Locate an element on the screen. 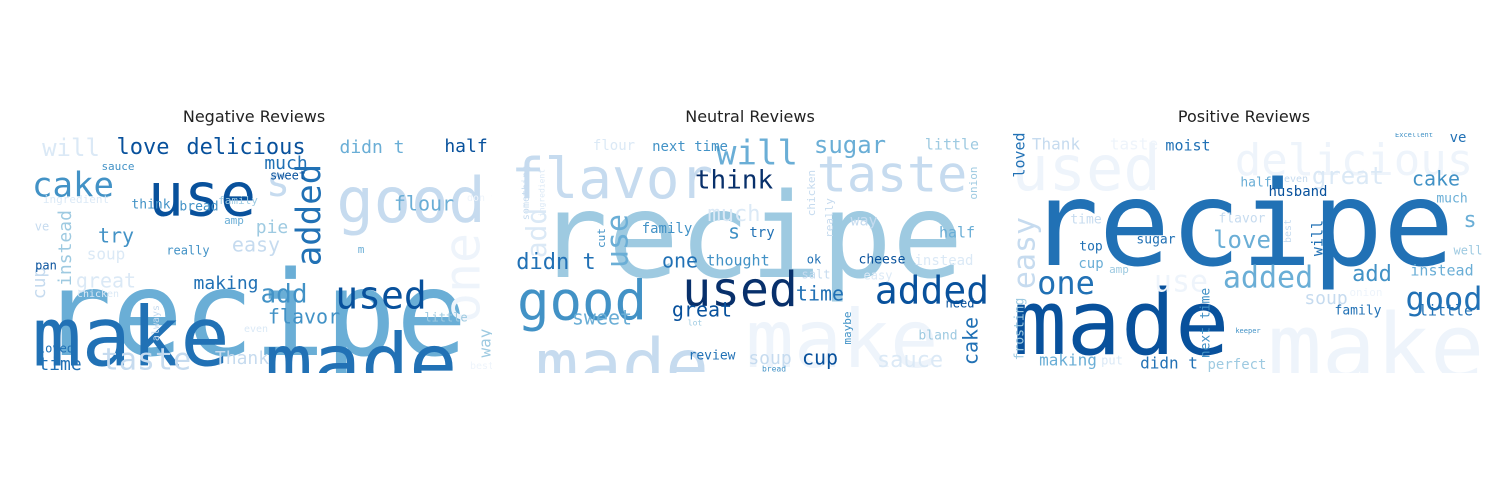  word-will: will is located at coordinates (71, 148).